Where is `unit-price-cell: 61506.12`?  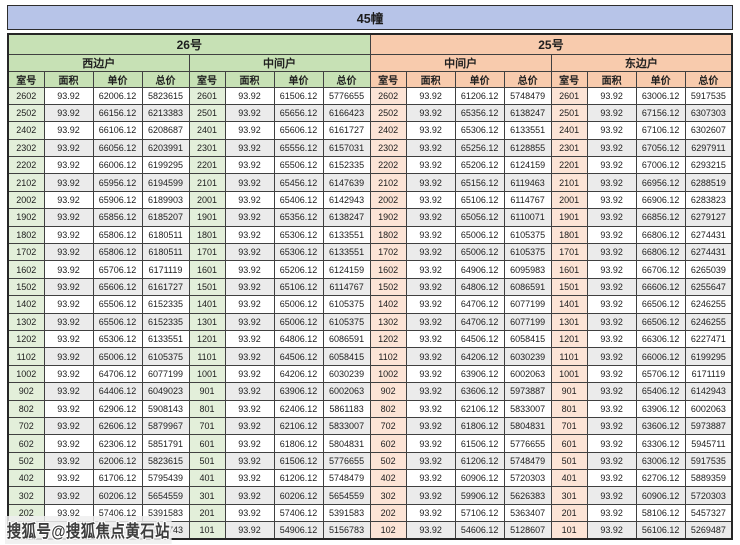 unit-price-cell: 61506.12 is located at coordinates (479, 443).